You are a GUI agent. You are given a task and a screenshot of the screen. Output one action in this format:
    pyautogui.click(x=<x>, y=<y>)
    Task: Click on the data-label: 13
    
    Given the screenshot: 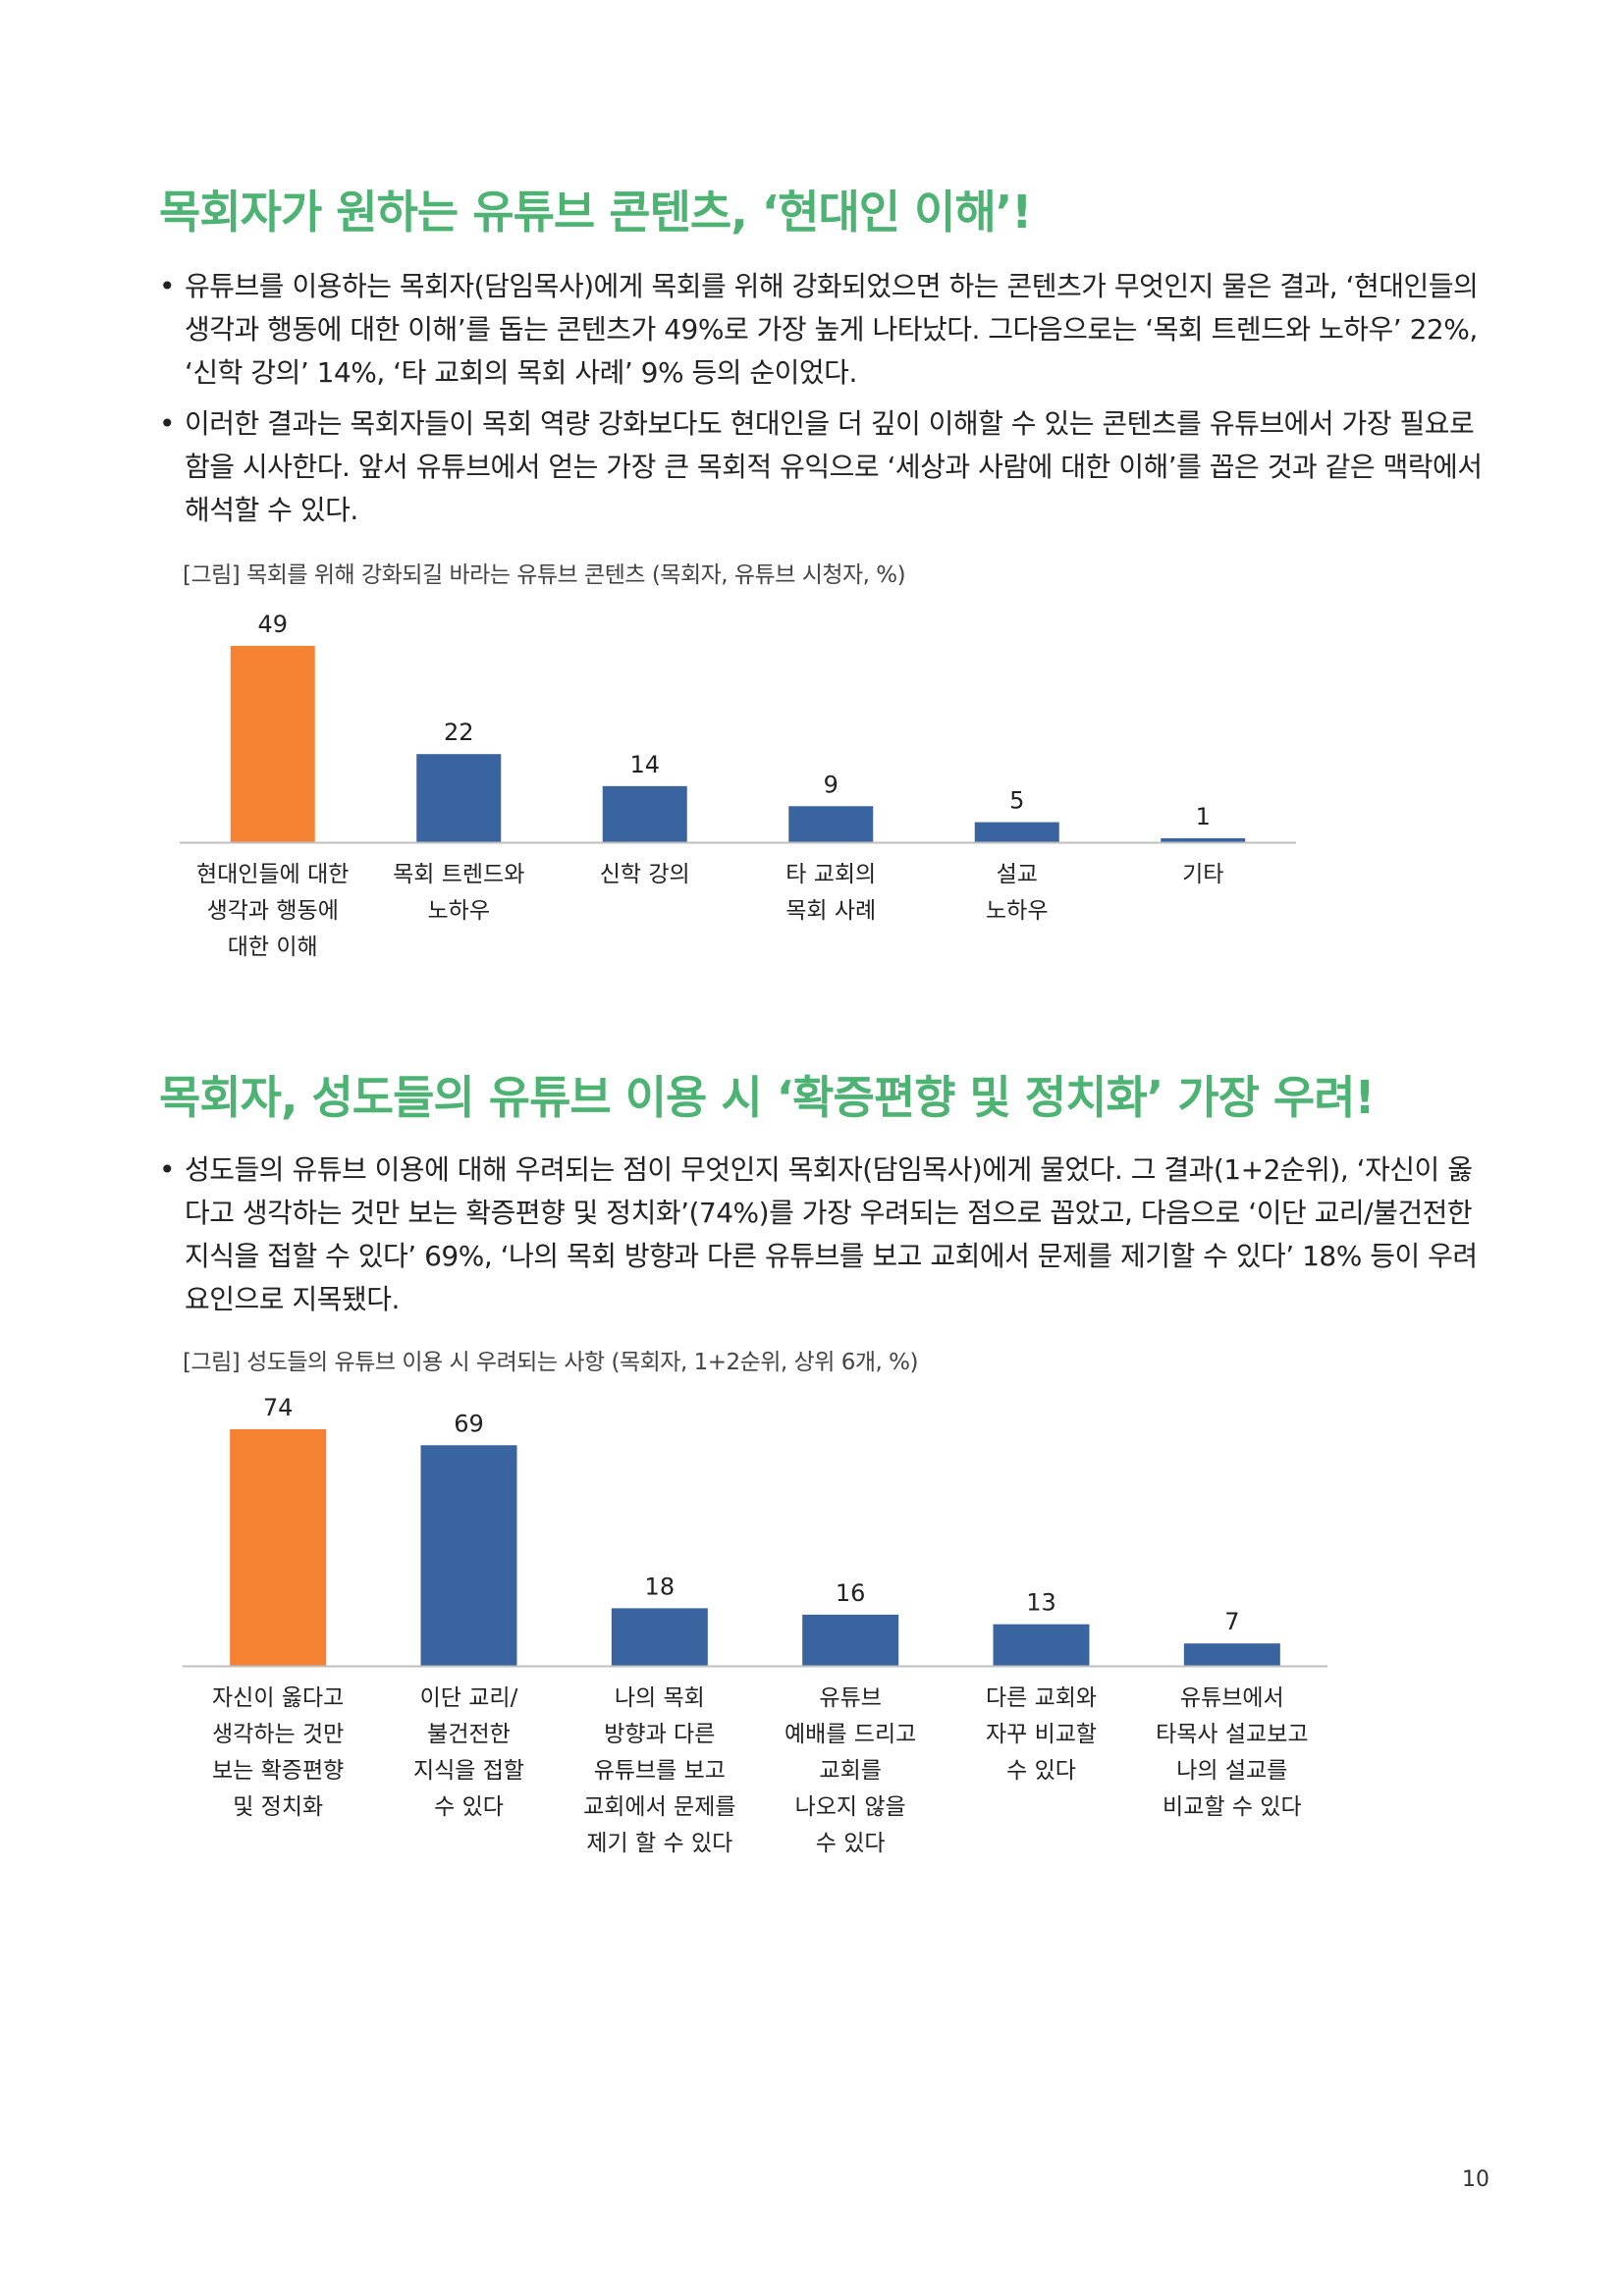 What is the action you would take?
    pyautogui.click(x=1041, y=1603)
    